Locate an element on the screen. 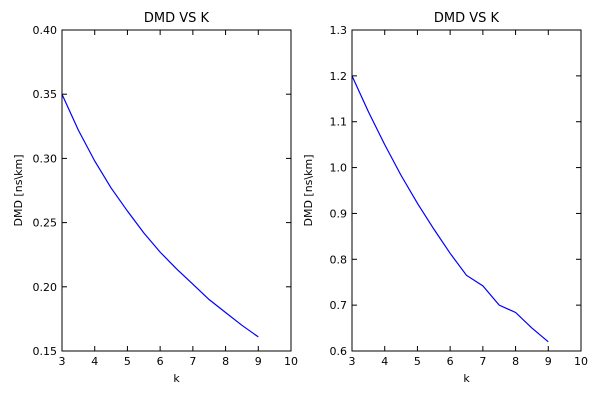 This screenshot has height=400, width=600. chart-right-x-tick-label: 7 is located at coordinates (482, 361).